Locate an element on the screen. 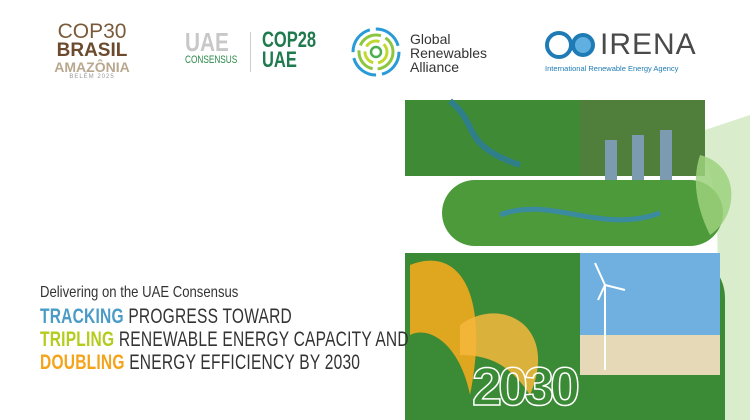 The height and width of the screenshot is (420, 750). logo-divider is located at coordinates (250, 52).